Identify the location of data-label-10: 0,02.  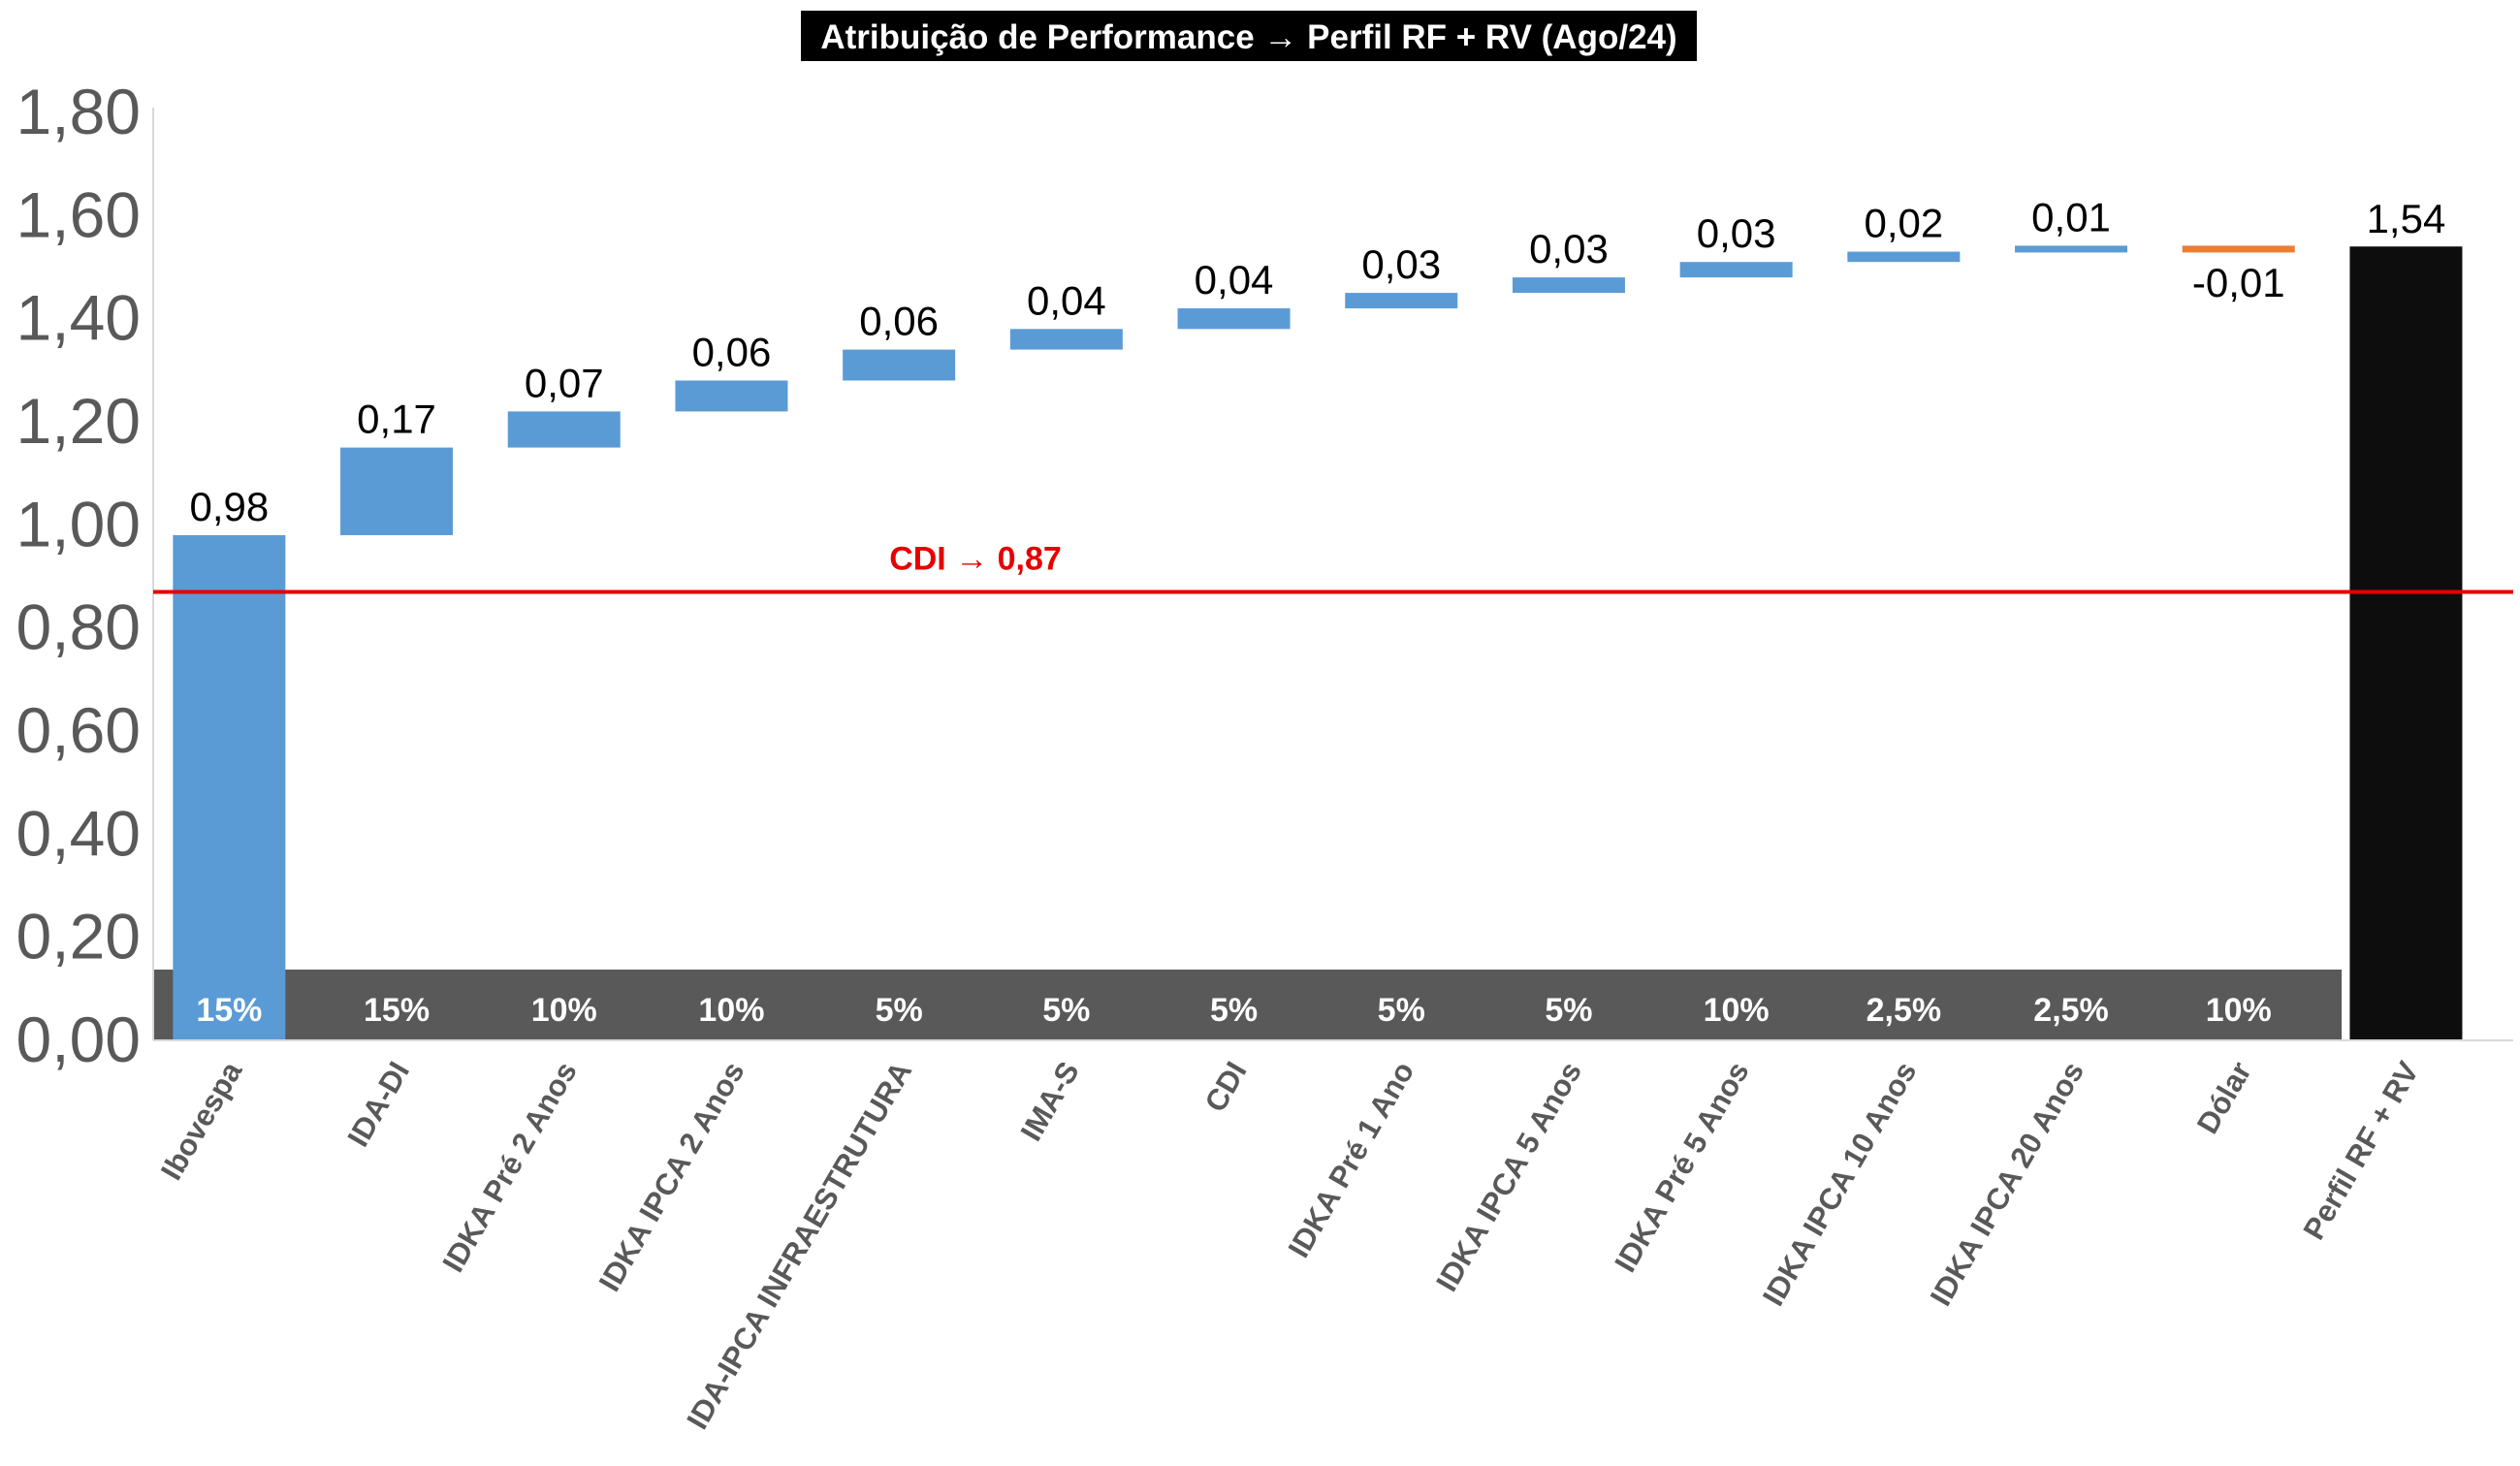
(1904, 223).